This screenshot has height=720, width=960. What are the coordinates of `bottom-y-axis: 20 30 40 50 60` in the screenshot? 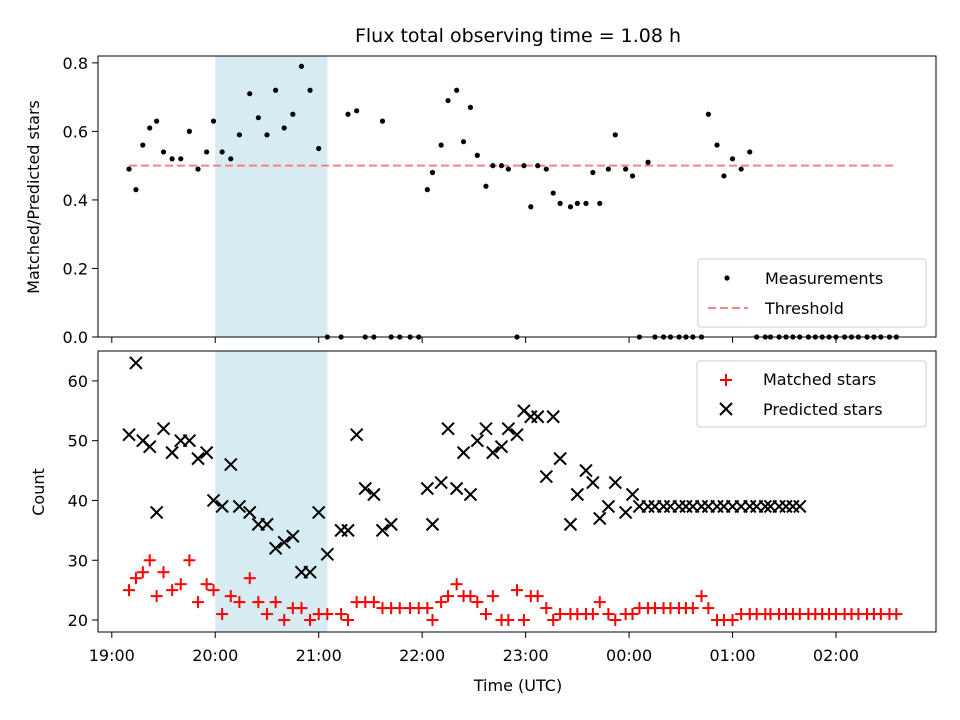 It's located at (83, 501).